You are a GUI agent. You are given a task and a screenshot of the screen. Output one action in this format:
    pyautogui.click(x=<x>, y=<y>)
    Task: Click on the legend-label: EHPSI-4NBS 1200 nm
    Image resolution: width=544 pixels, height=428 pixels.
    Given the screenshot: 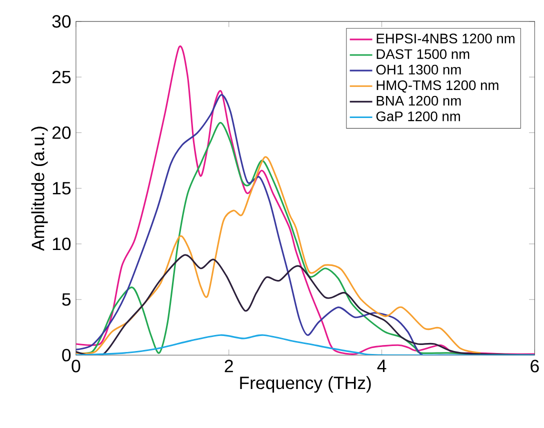 What is the action you would take?
    pyautogui.click(x=445, y=39)
    